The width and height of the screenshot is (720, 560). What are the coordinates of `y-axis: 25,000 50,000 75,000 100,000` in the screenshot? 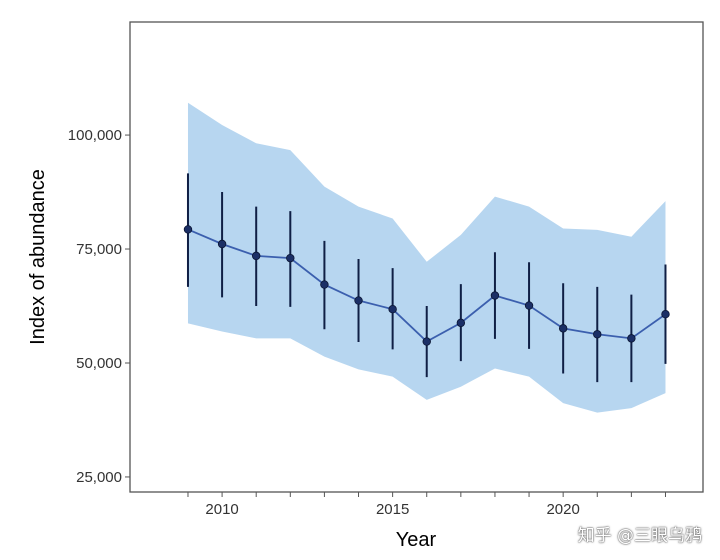 It's located at (99, 306).